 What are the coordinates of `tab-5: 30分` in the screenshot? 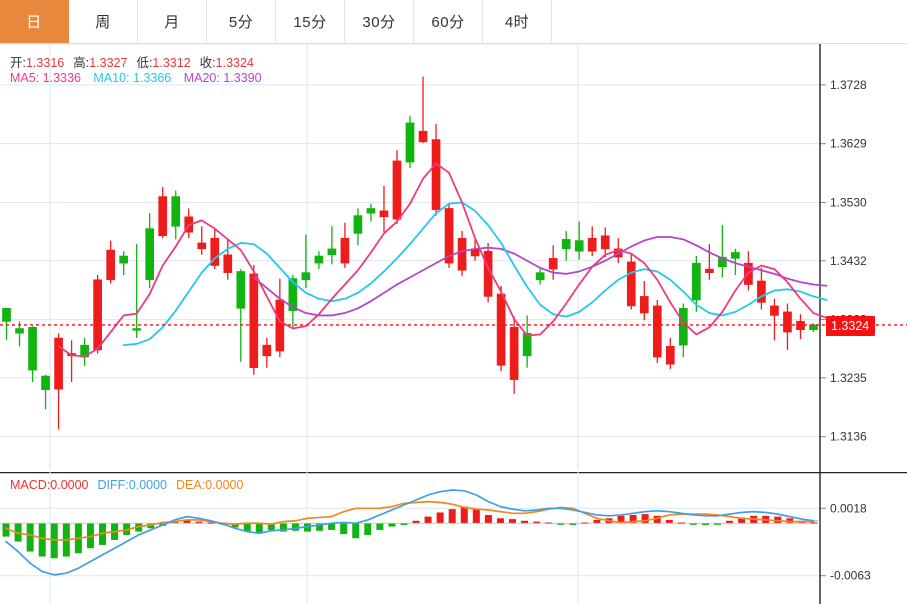 It's located at (379, 21).